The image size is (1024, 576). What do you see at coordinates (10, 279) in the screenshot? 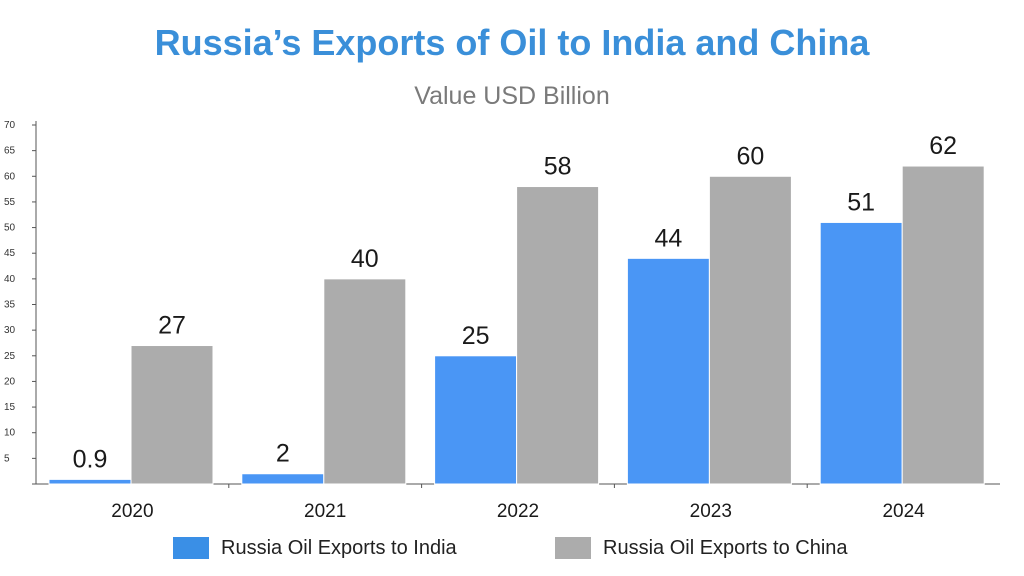
I see `y-tick-label: 40` at bounding box center [10, 279].